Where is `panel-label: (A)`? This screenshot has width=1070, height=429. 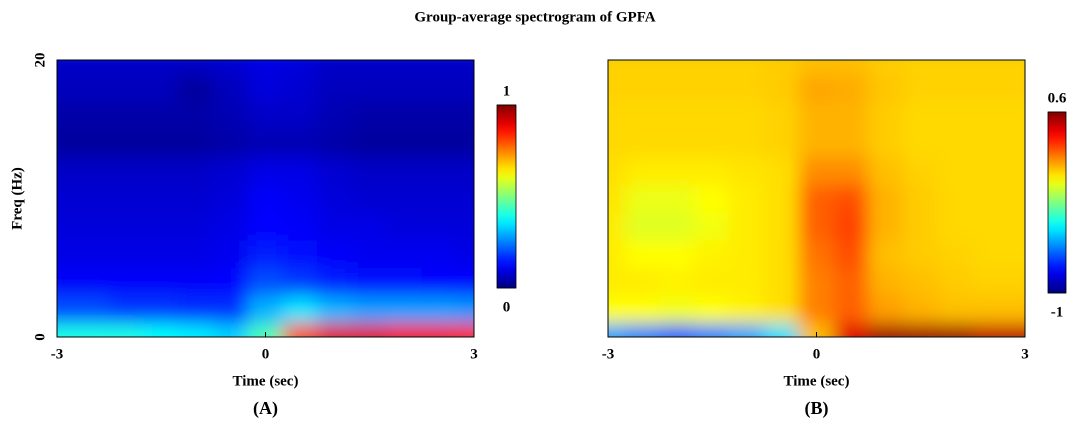
panel-label: (A) is located at coordinates (265, 408).